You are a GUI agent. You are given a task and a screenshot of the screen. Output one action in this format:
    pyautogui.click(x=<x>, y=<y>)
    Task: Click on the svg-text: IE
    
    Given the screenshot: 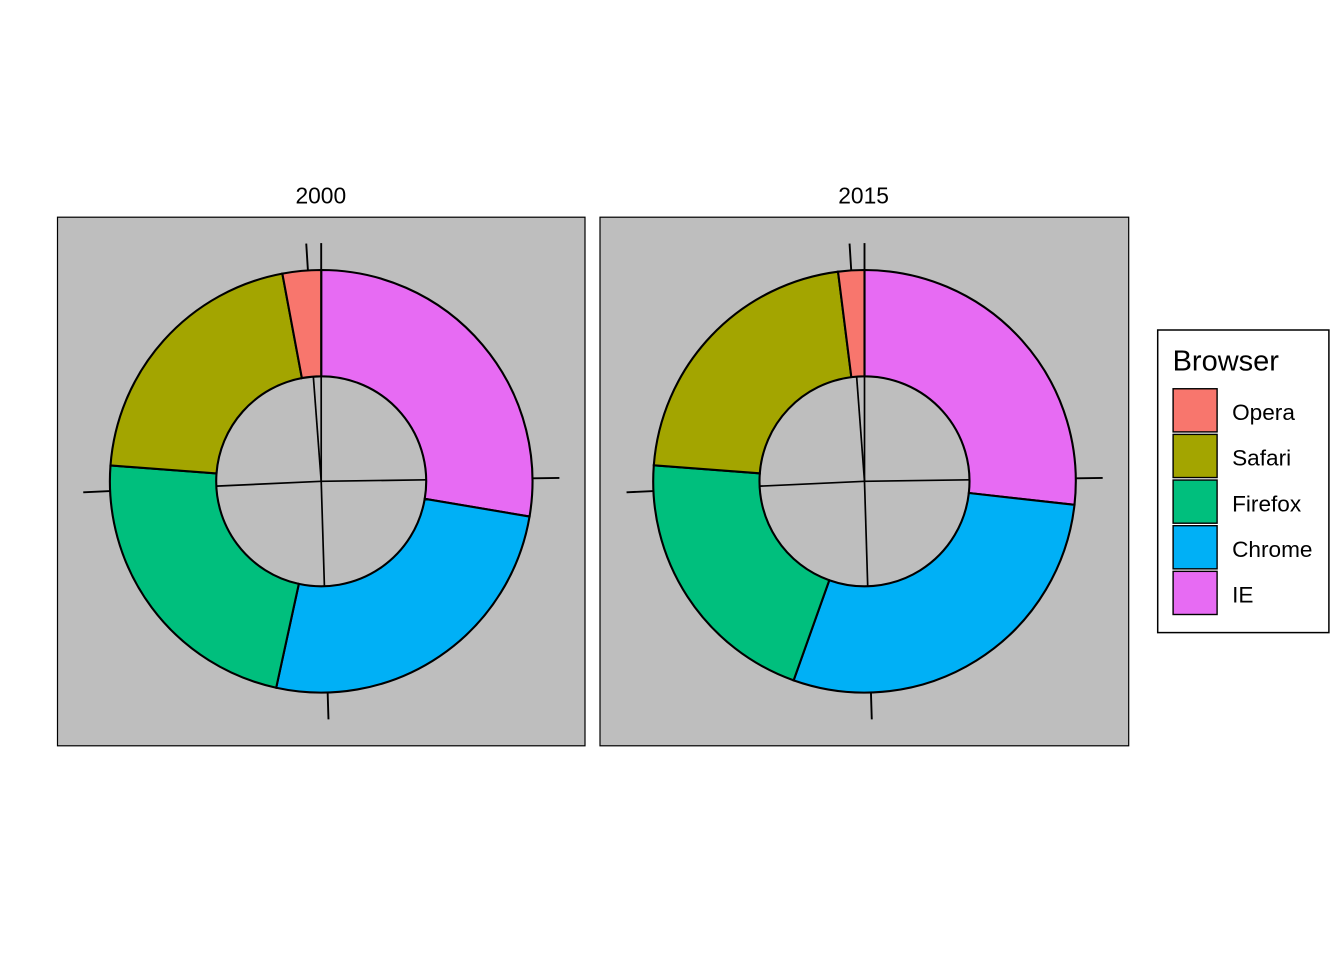 What is the action you would take?
    pyautogui.click(x=1242, y=595)
    